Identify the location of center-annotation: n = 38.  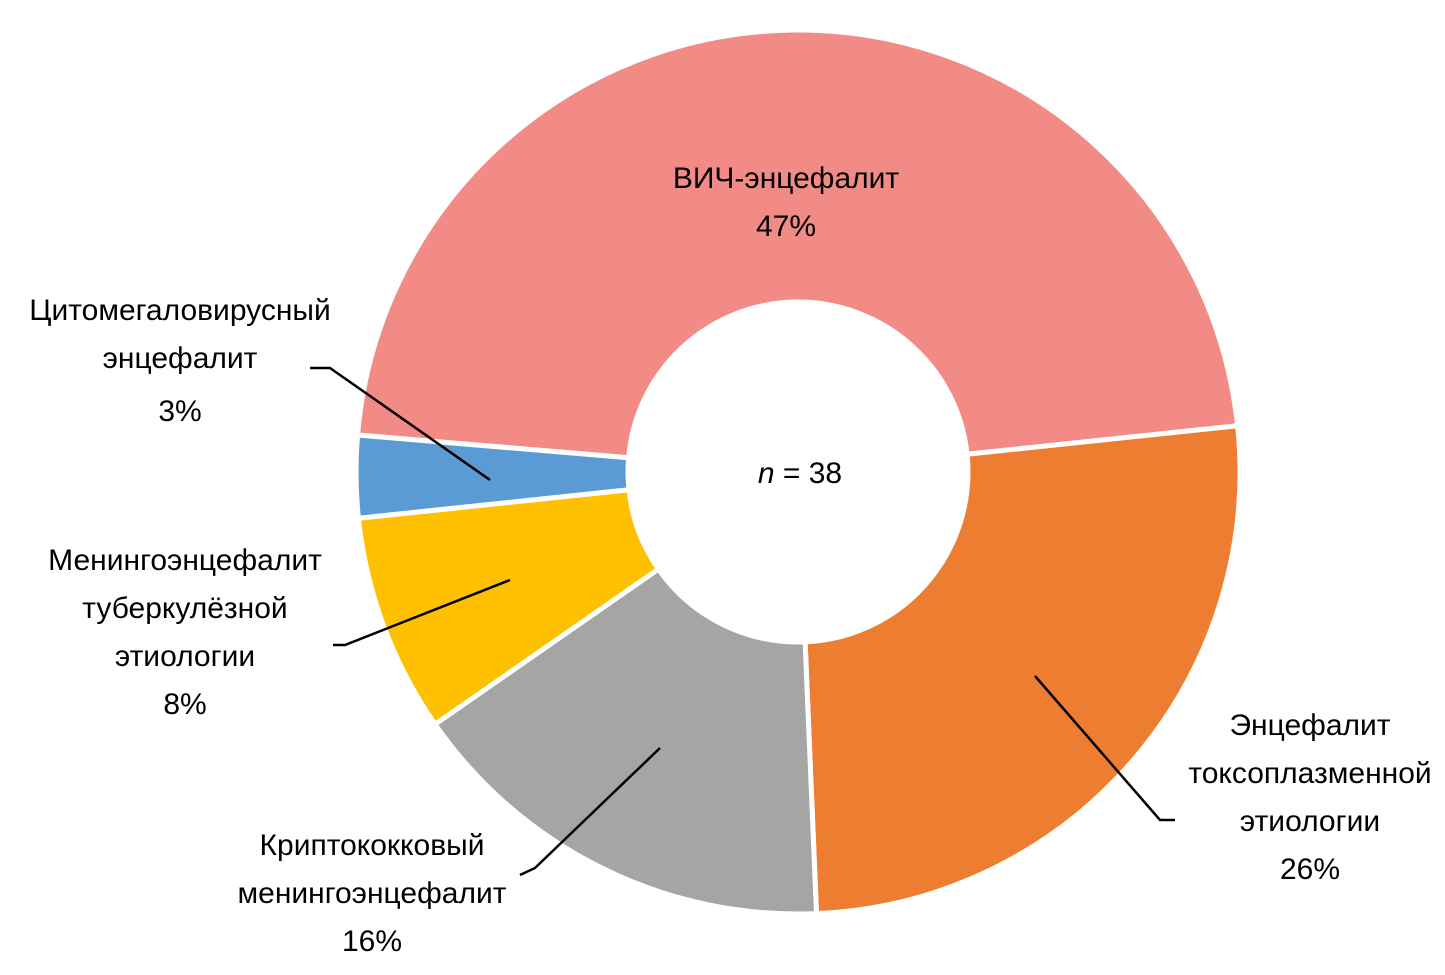
(800, 473).